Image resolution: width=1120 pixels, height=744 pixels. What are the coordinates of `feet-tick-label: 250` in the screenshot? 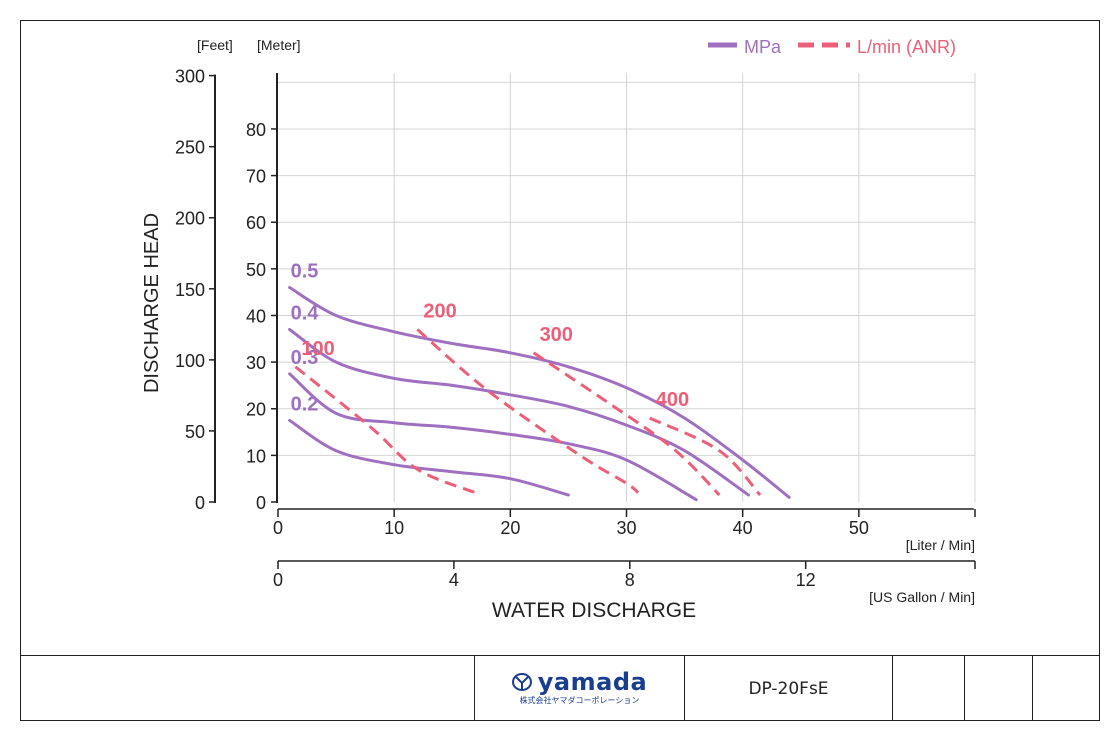 It's located at (190, 148).